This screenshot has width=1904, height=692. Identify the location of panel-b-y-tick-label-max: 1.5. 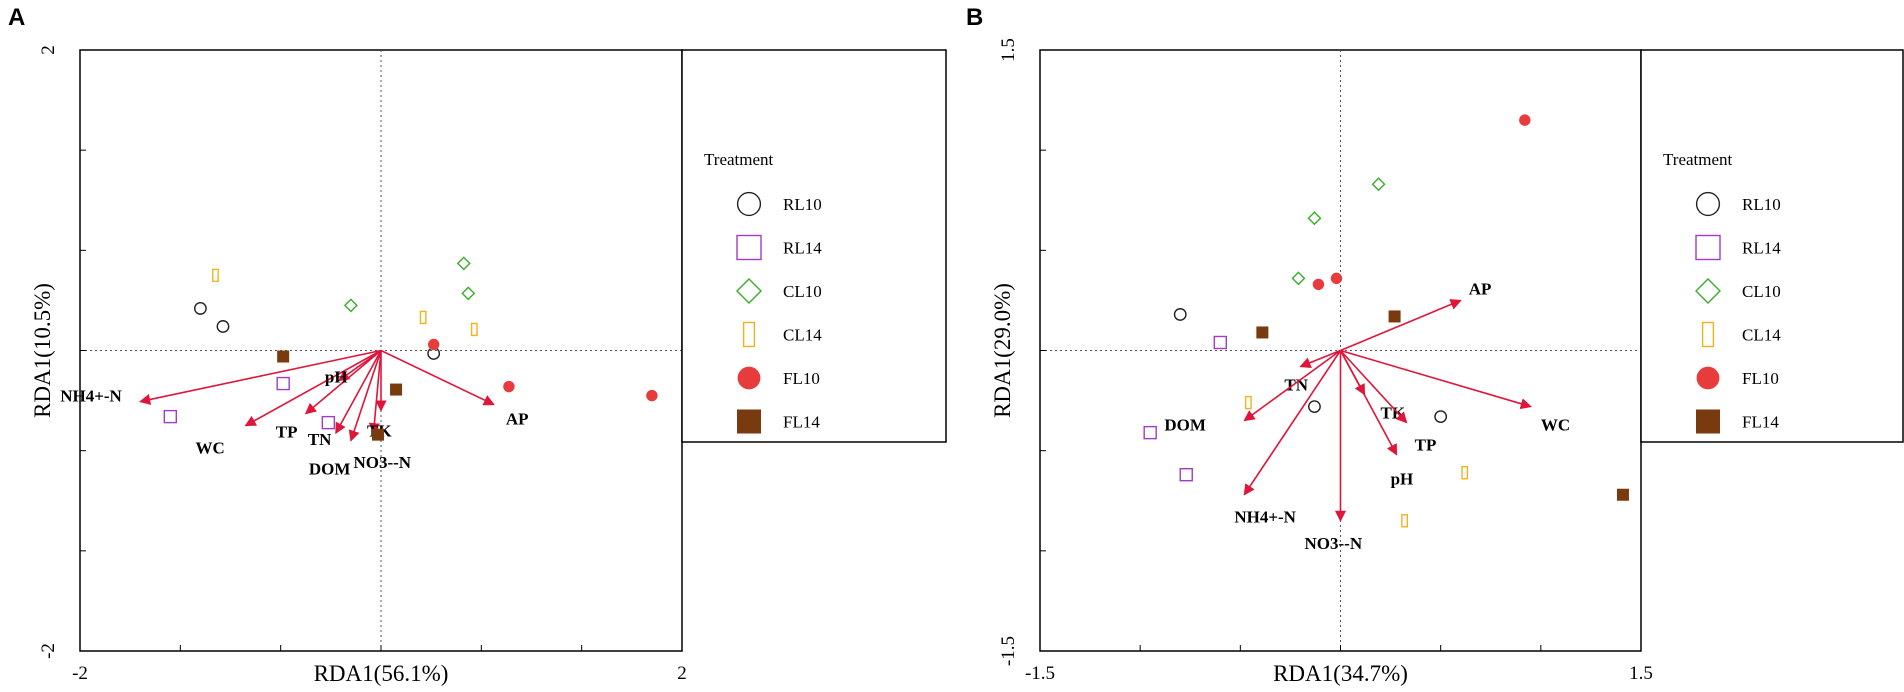
(1008, 50).